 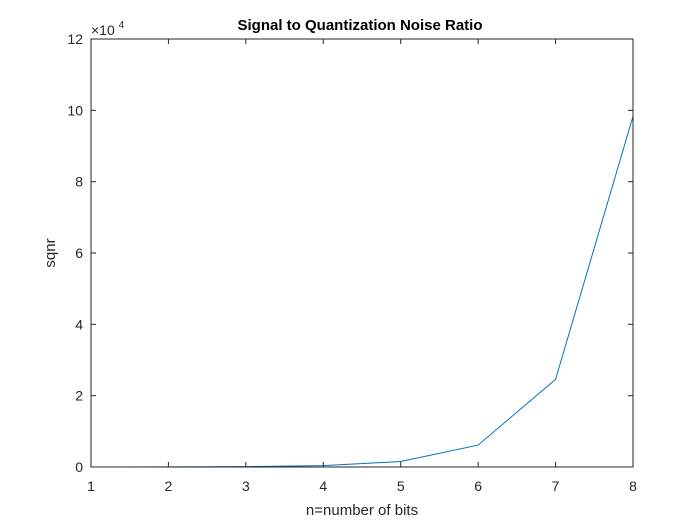 What do you see at coordinates (103, 30) in the screenshot?
I see `y-axis-multiplier-base: ×10` at bounding box center [103, 30].